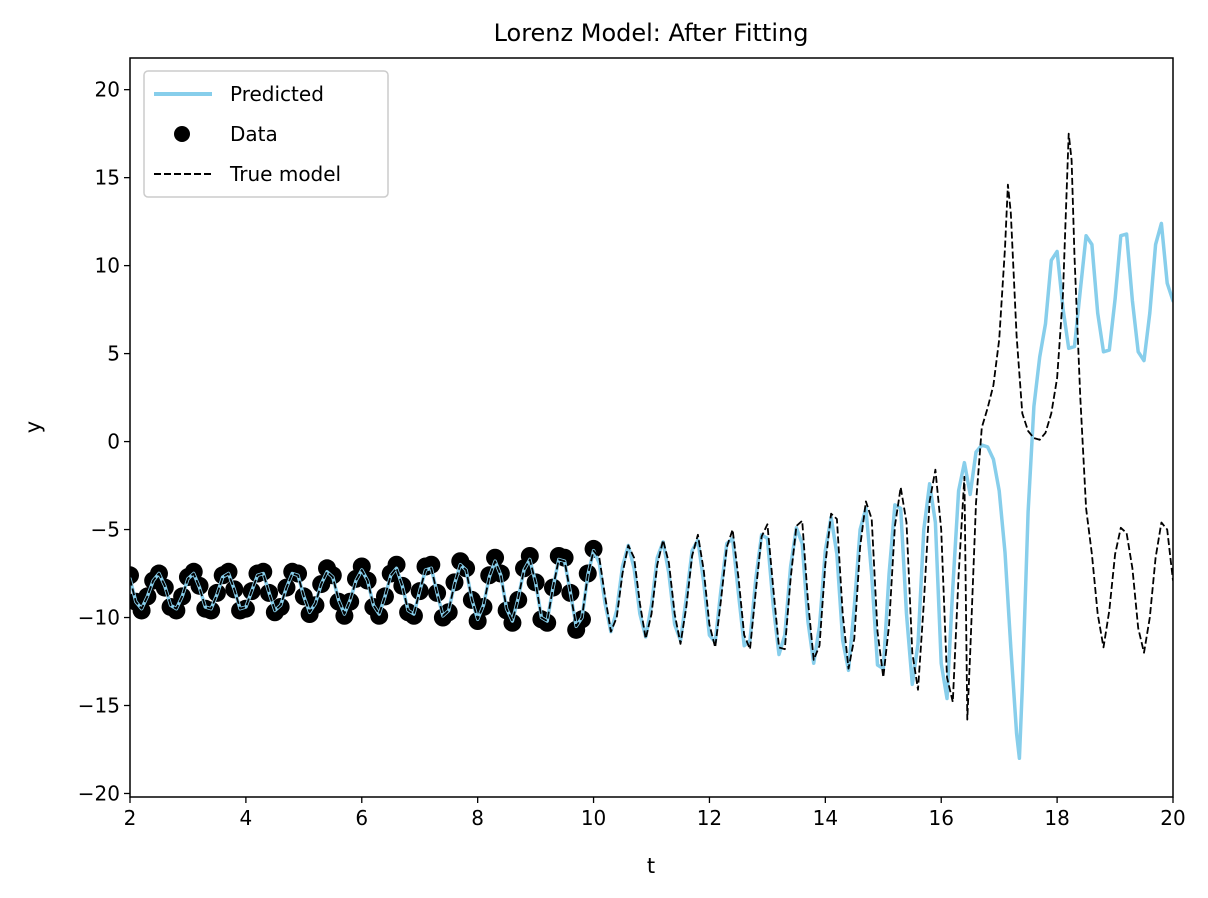 The height and width of the screenshot is (898, 1208). Describe the element at coordinates (246, 818) in the screenshot. I see `x-tick-label: 4` at that location.